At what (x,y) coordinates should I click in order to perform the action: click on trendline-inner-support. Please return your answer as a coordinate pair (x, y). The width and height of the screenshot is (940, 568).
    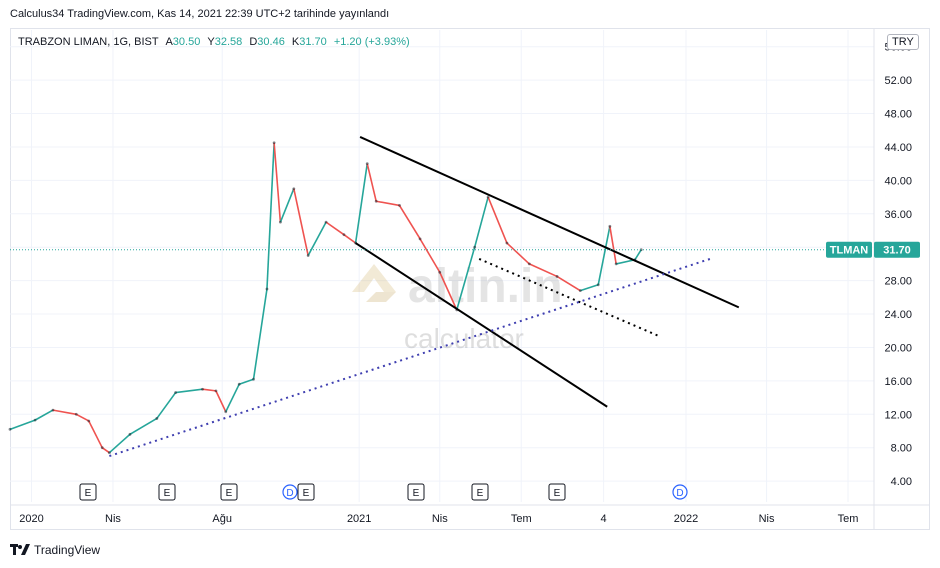
    Looking at the image, I should click on (568, 297).